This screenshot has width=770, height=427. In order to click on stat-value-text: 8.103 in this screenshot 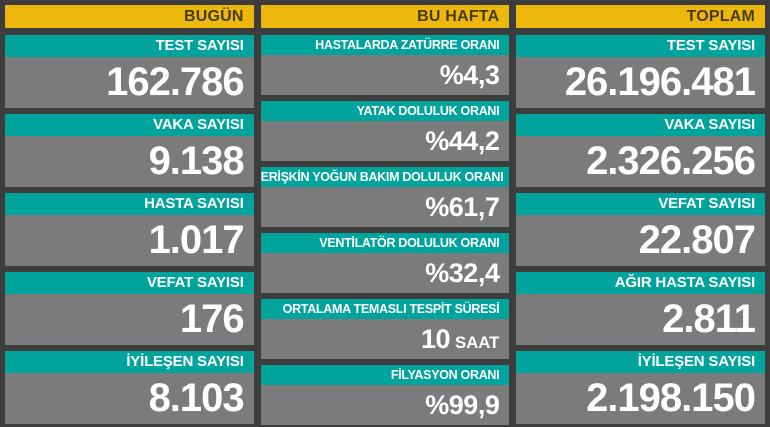, I will do `click(196, 398)`.